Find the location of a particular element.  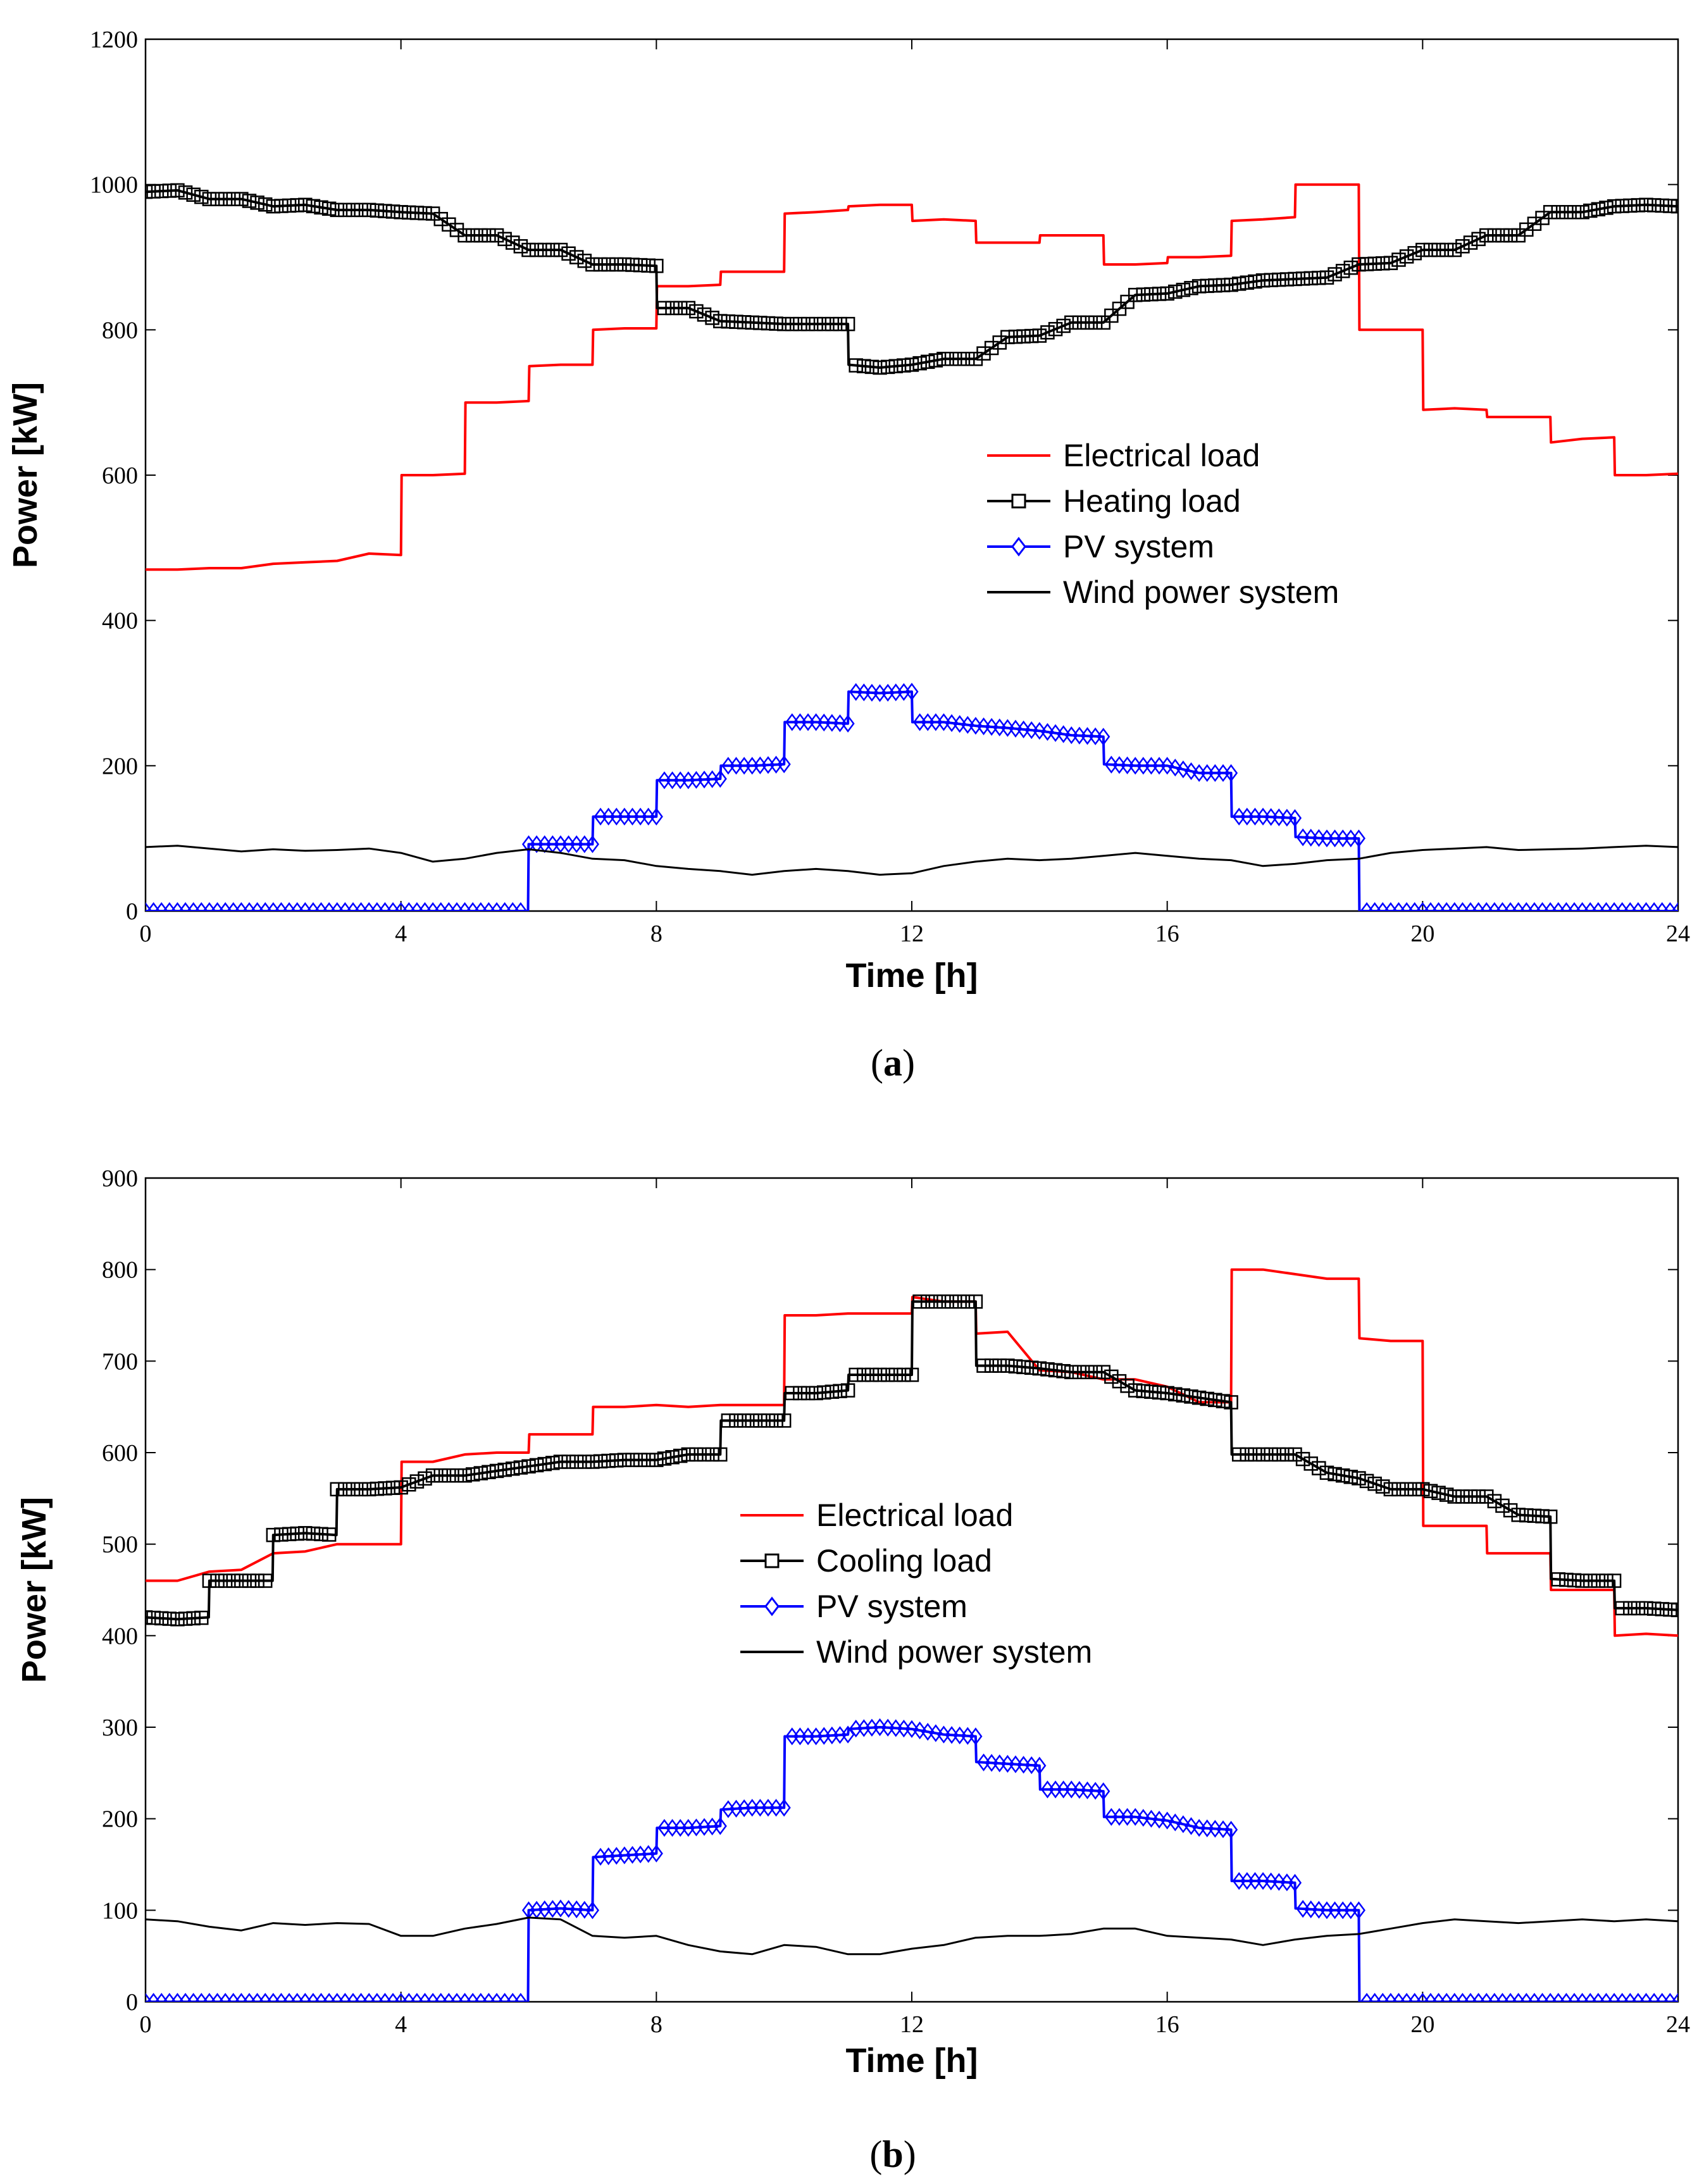

x-tick-label: 4 is located at coordinates (401, 934).